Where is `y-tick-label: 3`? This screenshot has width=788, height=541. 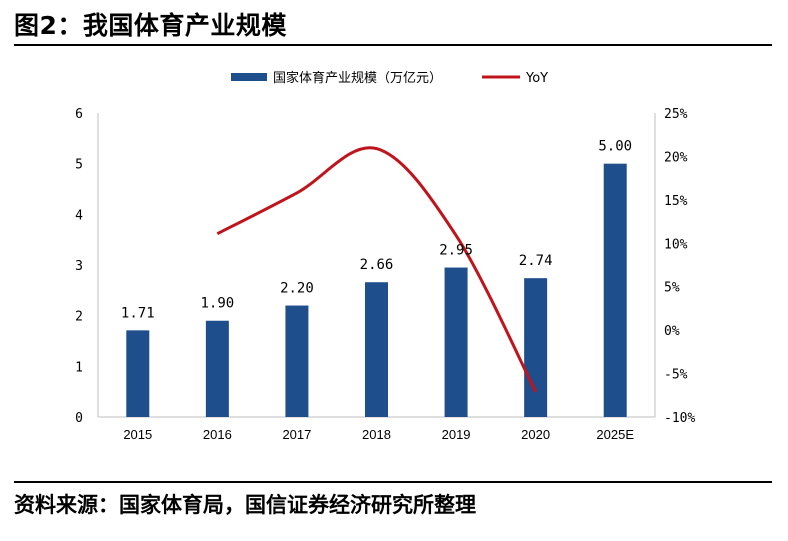
y-tick-label: 3 is located at coordinates (79, 266).